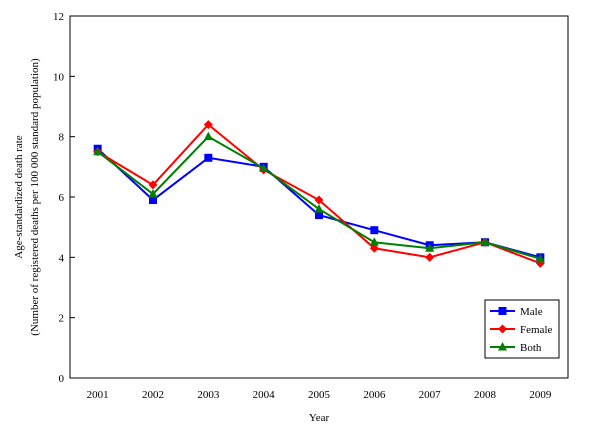 The width and height of the screenshot is (589, 447). I want to click on x-tick-label: 2009, so click(540, 395).